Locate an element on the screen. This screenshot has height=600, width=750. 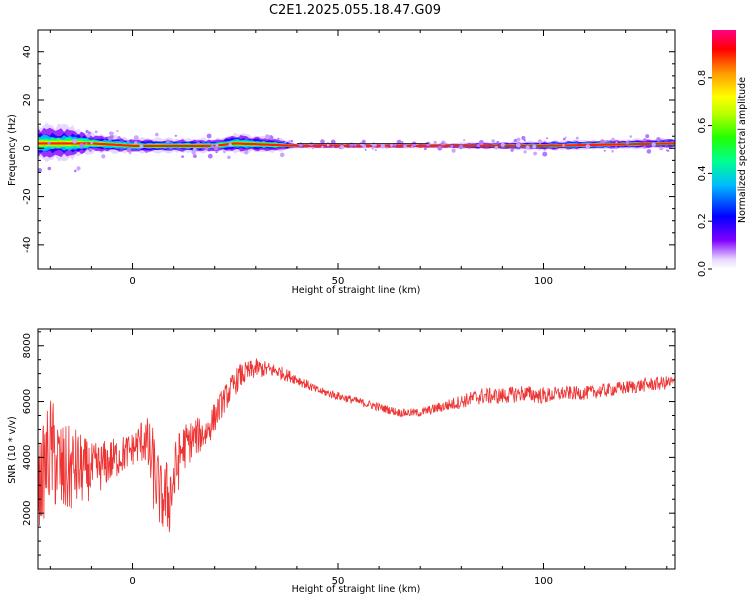
figure-title: C2E1.2025.055.18.47.G09 is located at coordinates (355, 10).